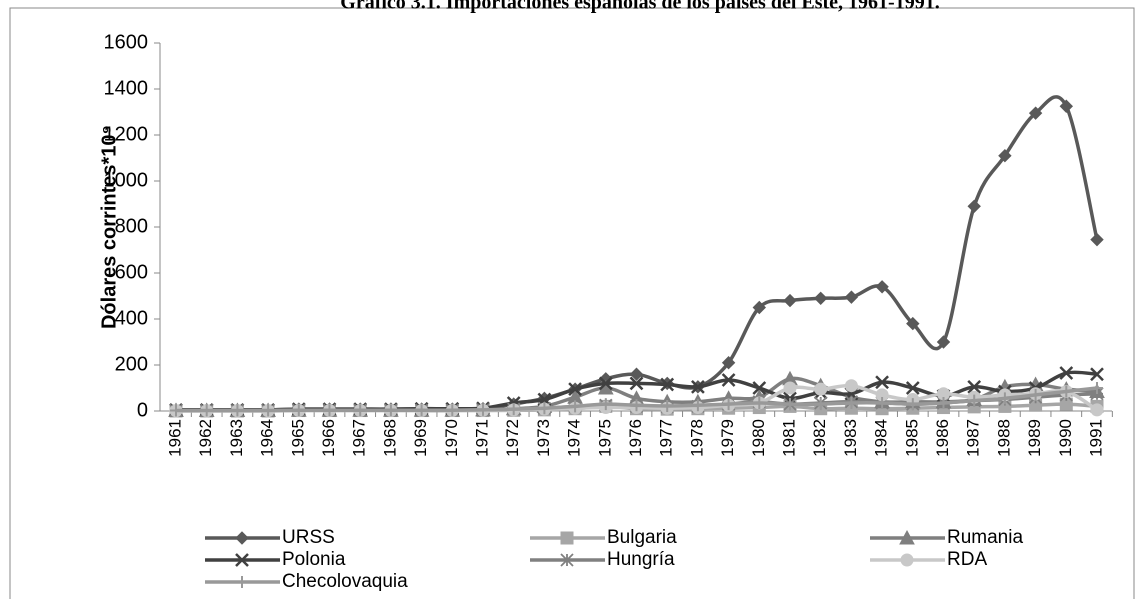  Describe the element at coordinates (973, 438) in the screenshot. I see `x-tick-label: 1987` at that location.